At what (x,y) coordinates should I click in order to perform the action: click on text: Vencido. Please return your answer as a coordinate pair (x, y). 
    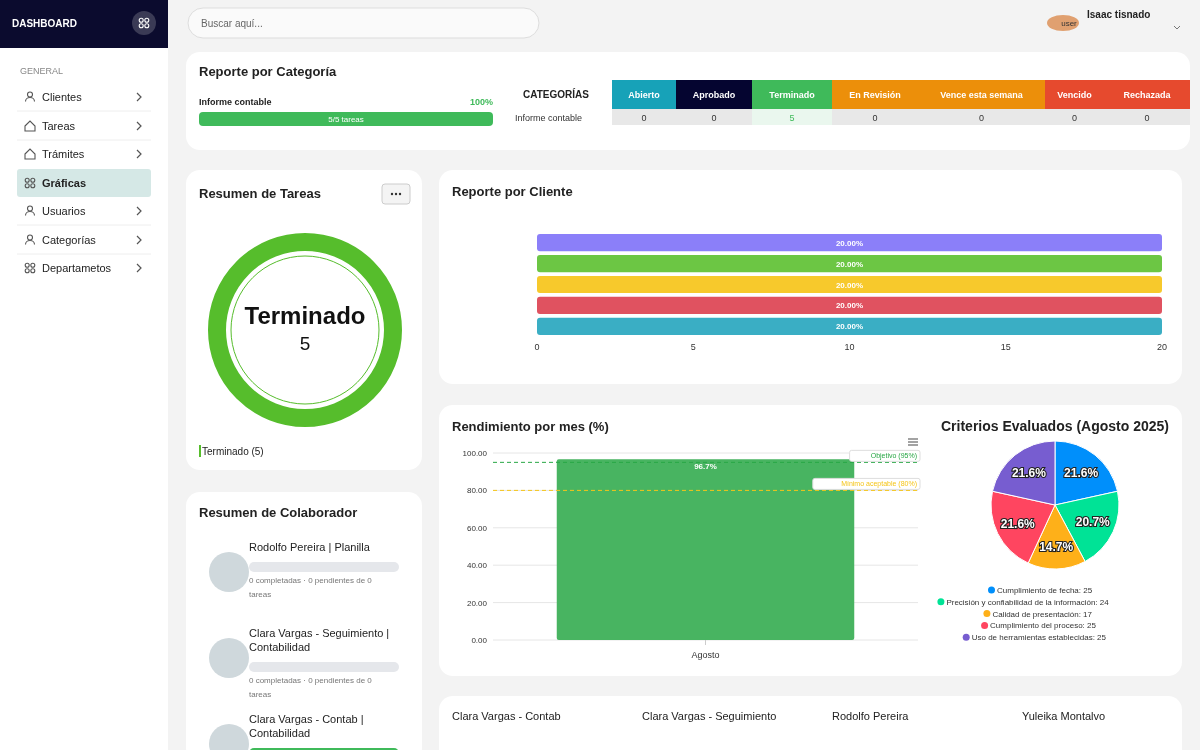
    Looking at the image, I should click on (1075, 95).